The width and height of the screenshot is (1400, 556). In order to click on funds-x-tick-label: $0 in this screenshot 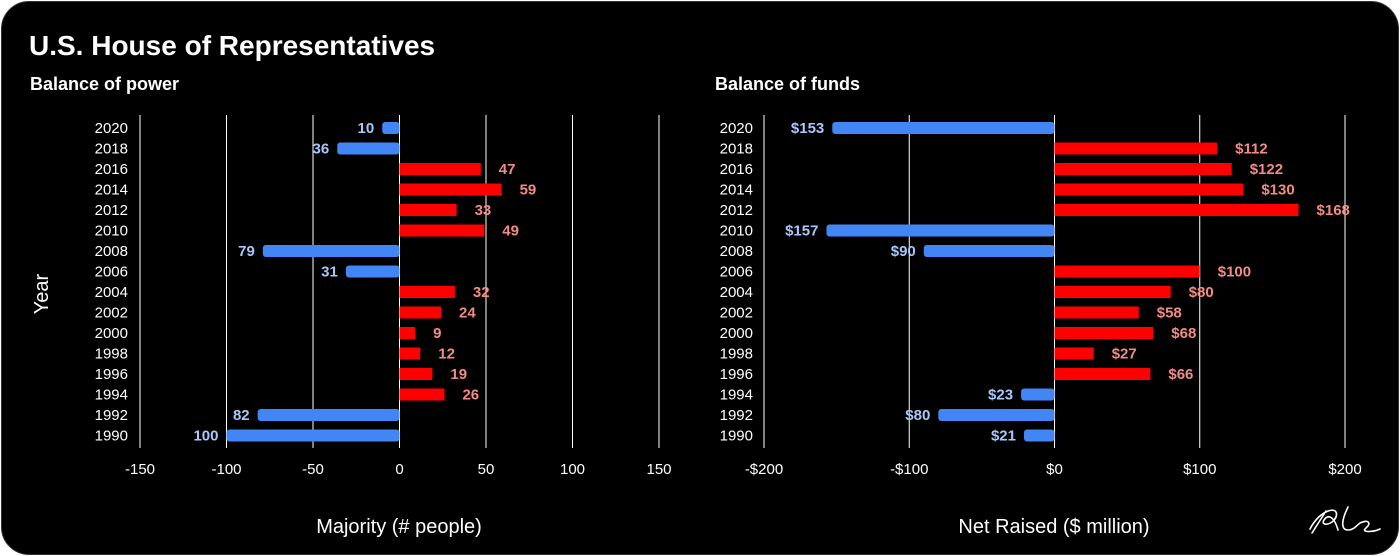, I will do `click(1054, 469)`.